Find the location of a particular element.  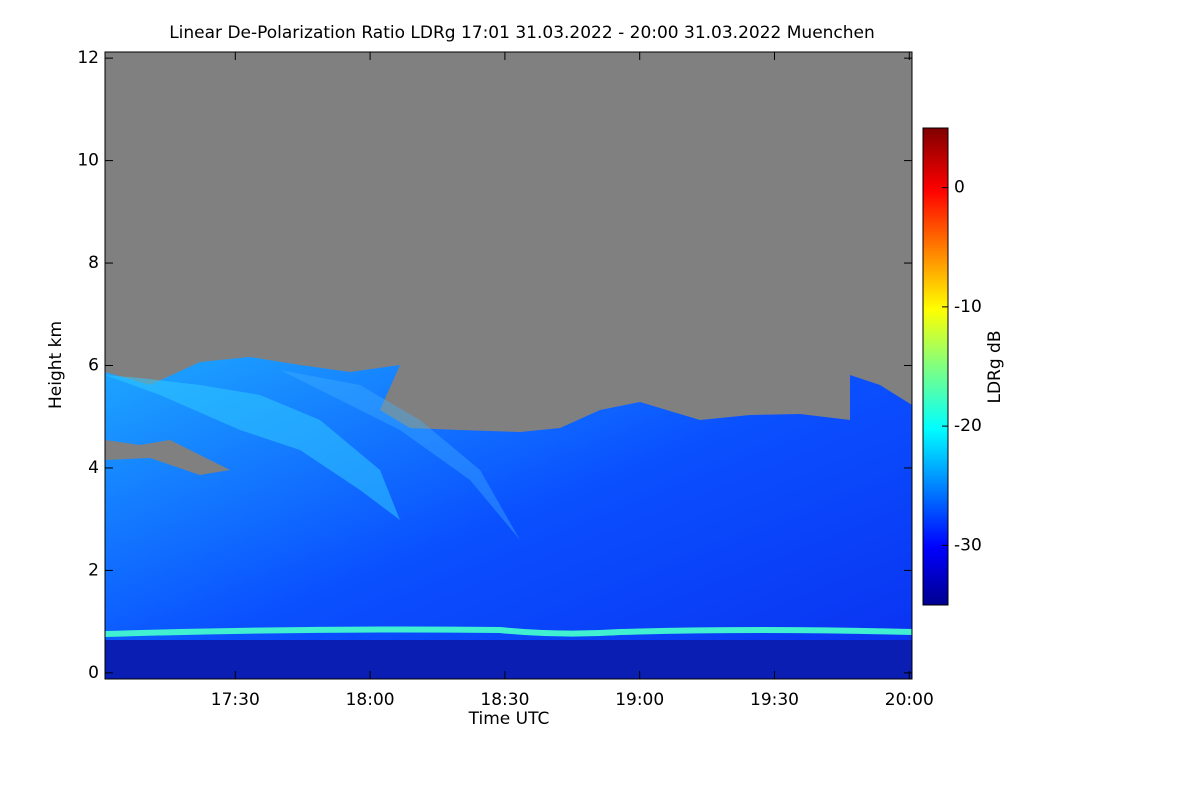

y-tick-label: 12 is located at coordinates (88, 58).